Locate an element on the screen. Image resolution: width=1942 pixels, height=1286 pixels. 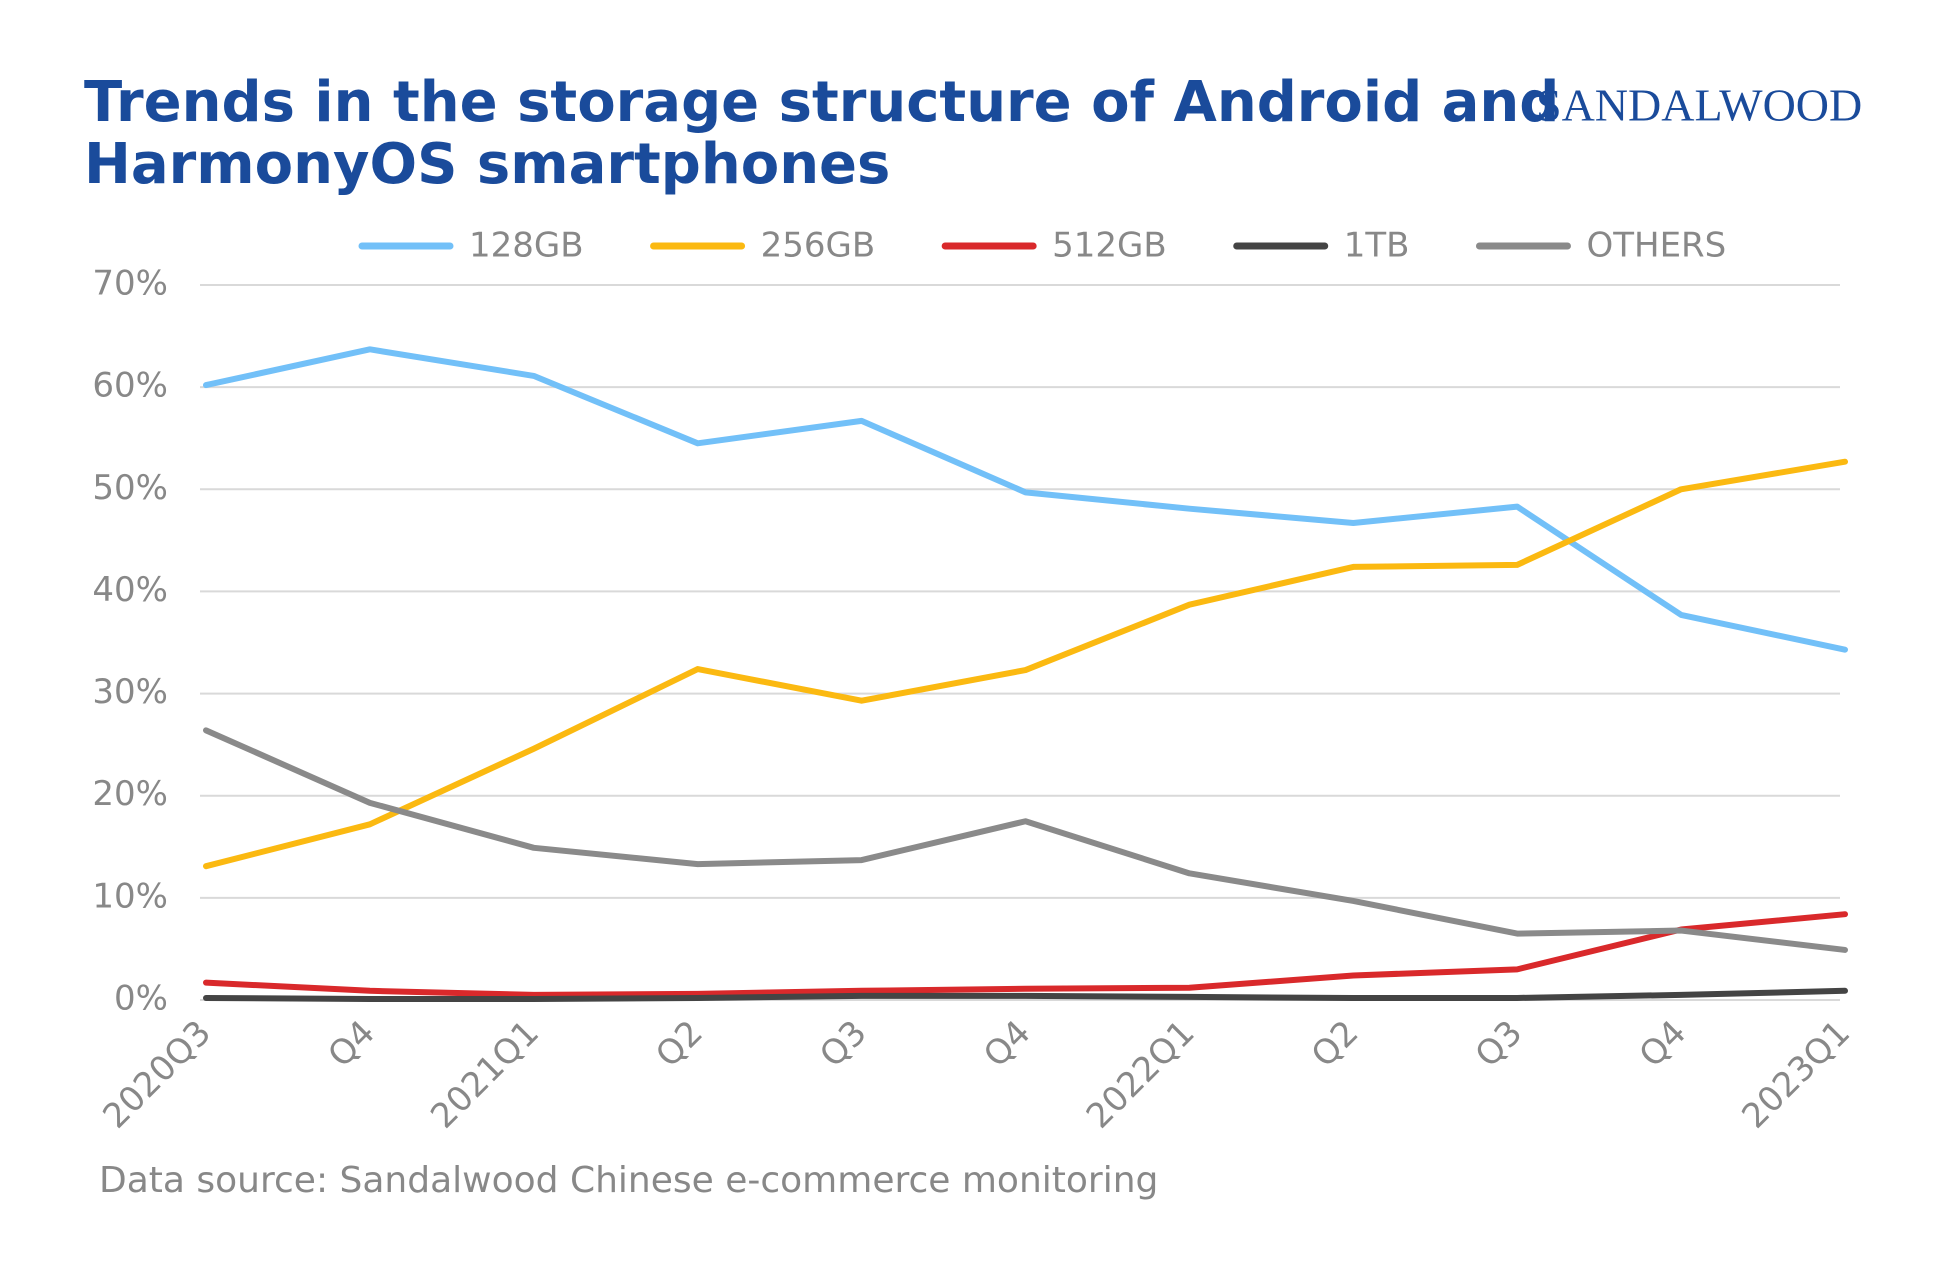
legend-label: 256GB is located at coordinates (818, 246).